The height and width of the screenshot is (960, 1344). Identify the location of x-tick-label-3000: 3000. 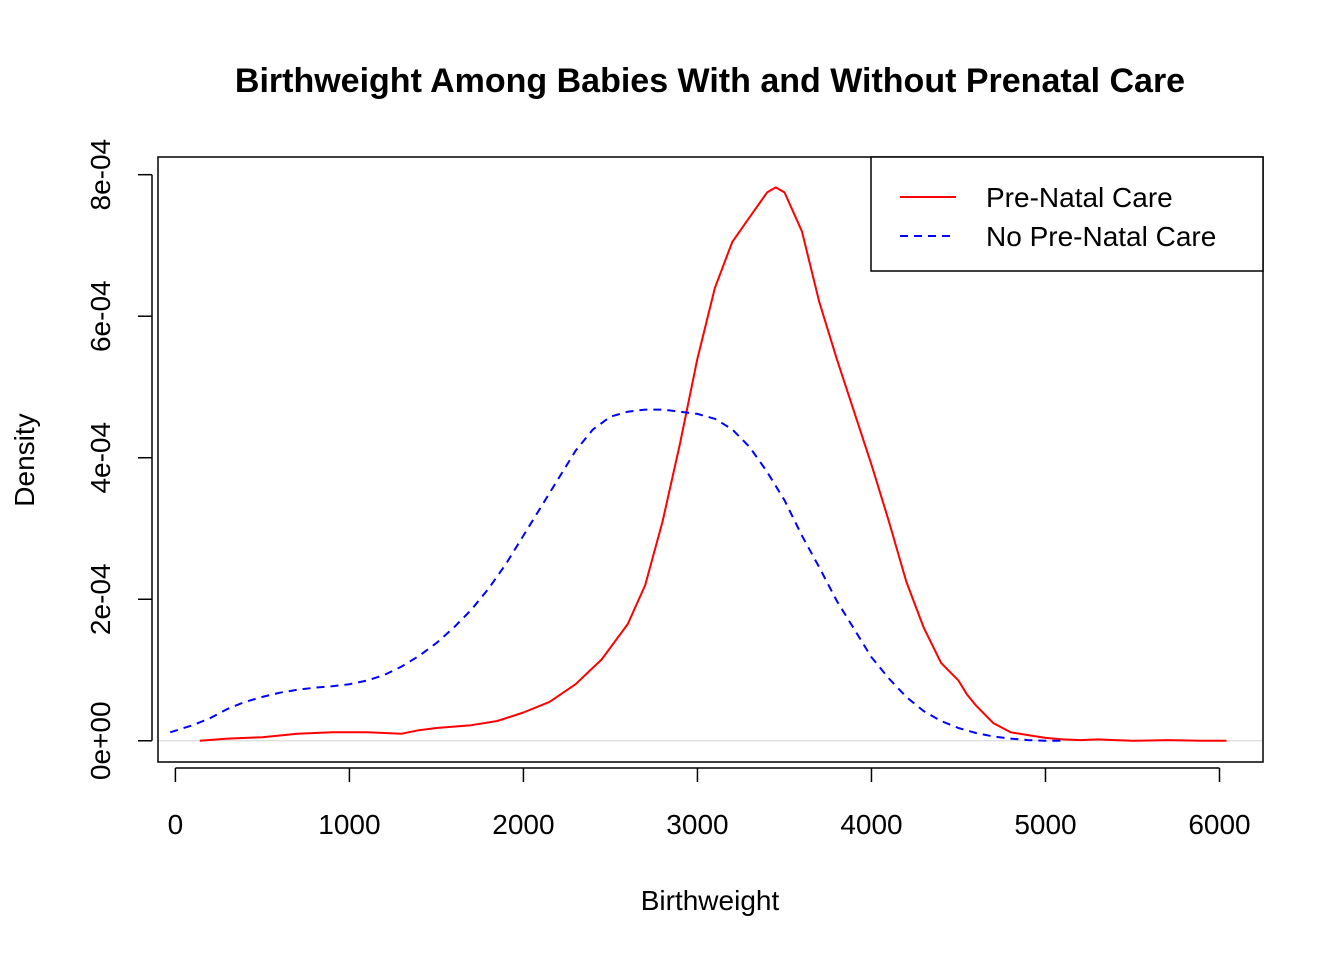
(697, 824).